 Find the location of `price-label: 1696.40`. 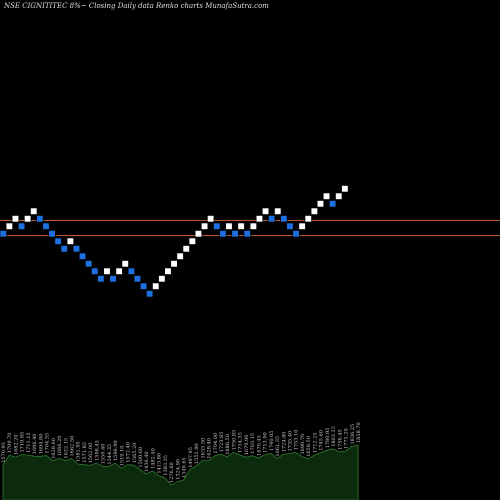

price-label: 1696.40 is located at coordinates (35, 444).